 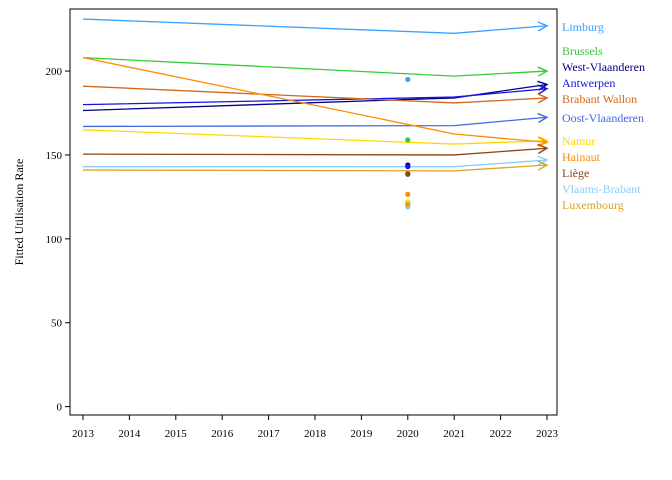 I want to click on x-tick-label: 2017, so click(x=269, y=434).